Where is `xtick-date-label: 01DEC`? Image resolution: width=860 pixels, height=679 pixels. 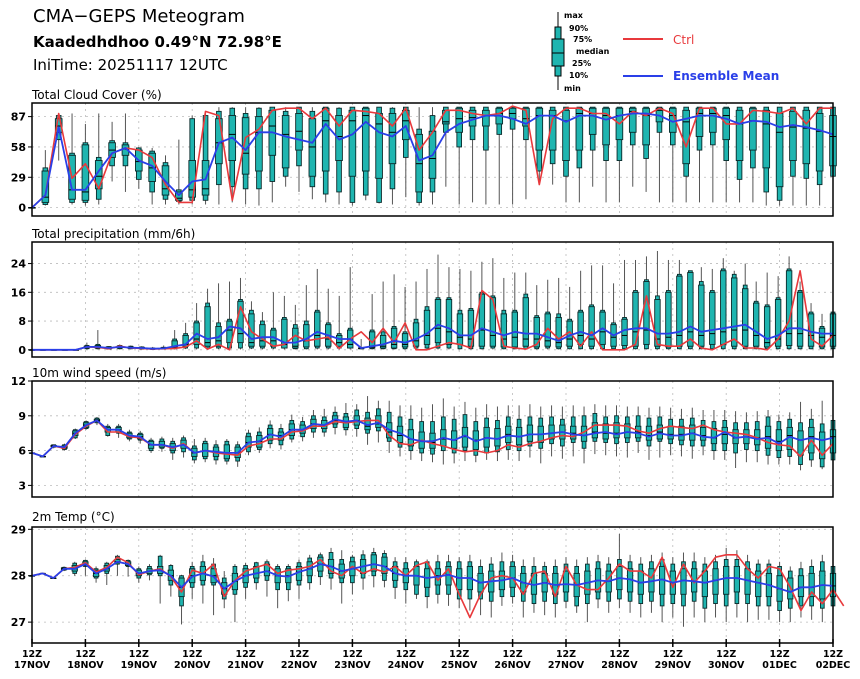
xtick-date-label: 01DEC is located at coordinates (779, 665).